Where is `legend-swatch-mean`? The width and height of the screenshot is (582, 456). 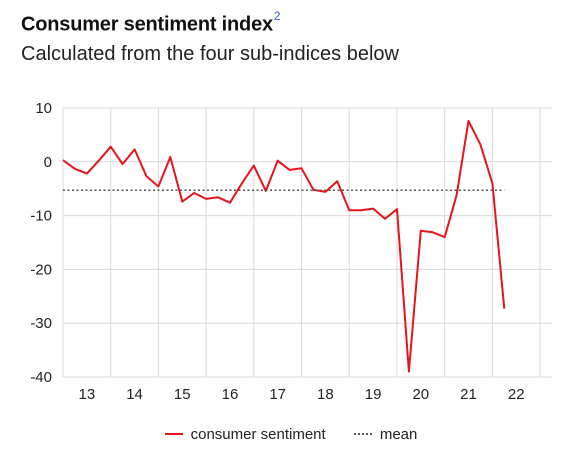 legend-swatch-mean is located at coordinates (362, 434).